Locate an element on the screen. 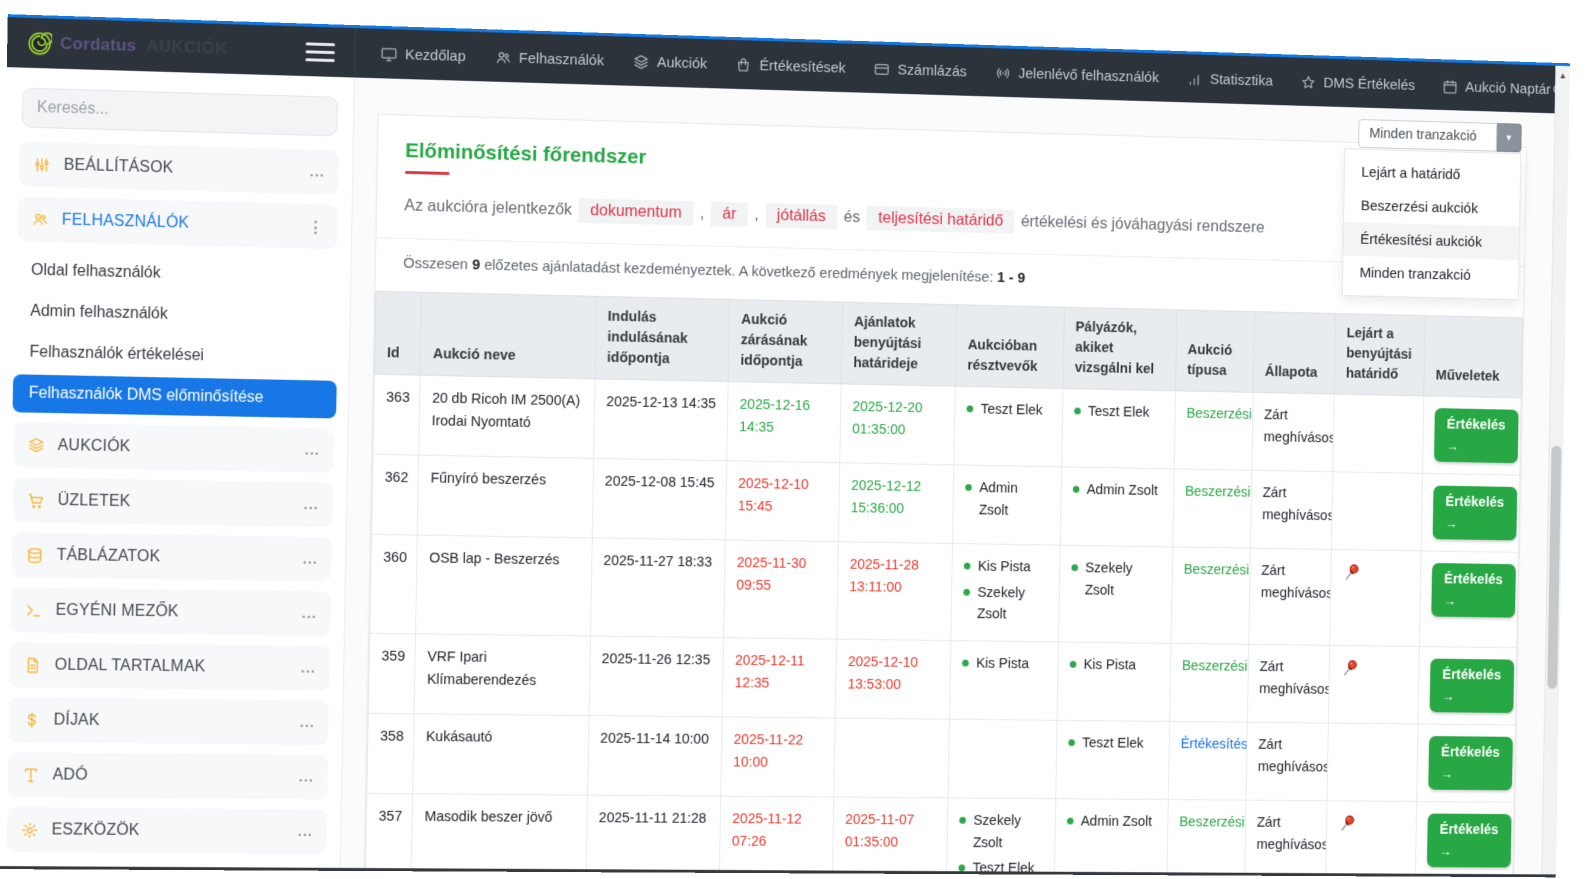 The image size is (1591, 879). sidebar-subitem-admin-felhasznalok: Admin felhasználók is located at coordinates (99, 312).